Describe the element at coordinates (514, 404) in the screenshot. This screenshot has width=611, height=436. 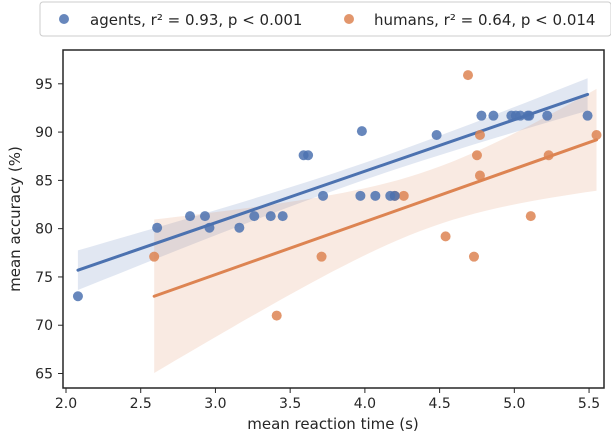
I see `x-tick-label: 5.0` at that location.